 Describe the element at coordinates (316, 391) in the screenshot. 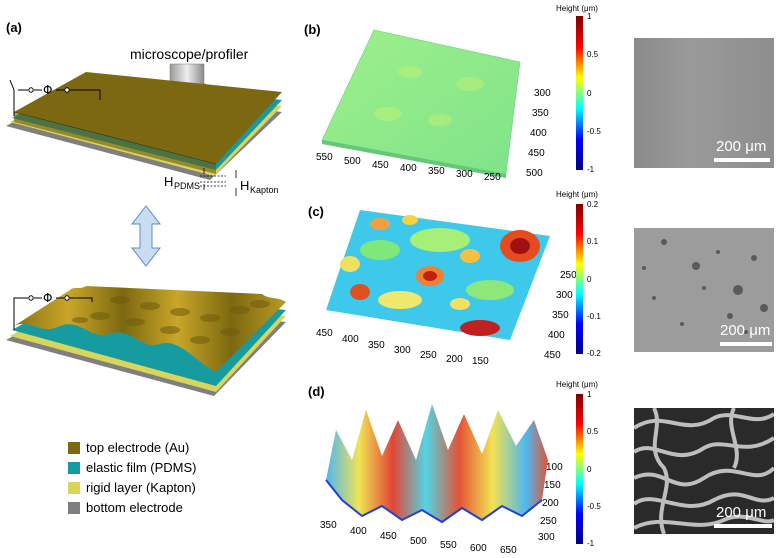

I see `panel-label-d: (d)` at that location.